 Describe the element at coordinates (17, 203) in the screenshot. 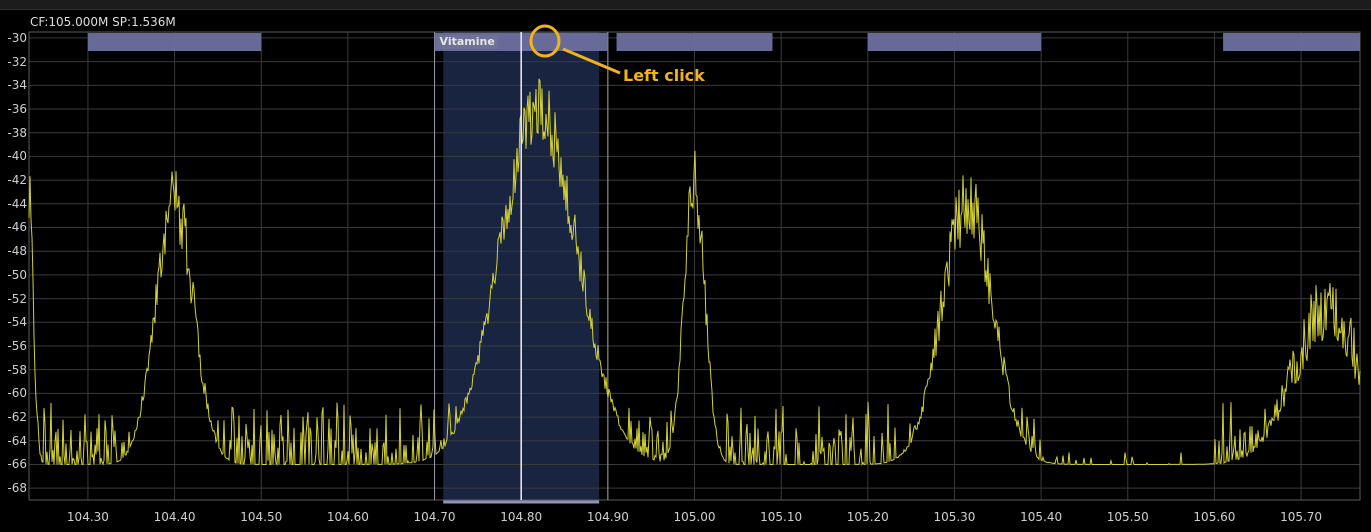

I see `y-axis-label: -44` at that location.